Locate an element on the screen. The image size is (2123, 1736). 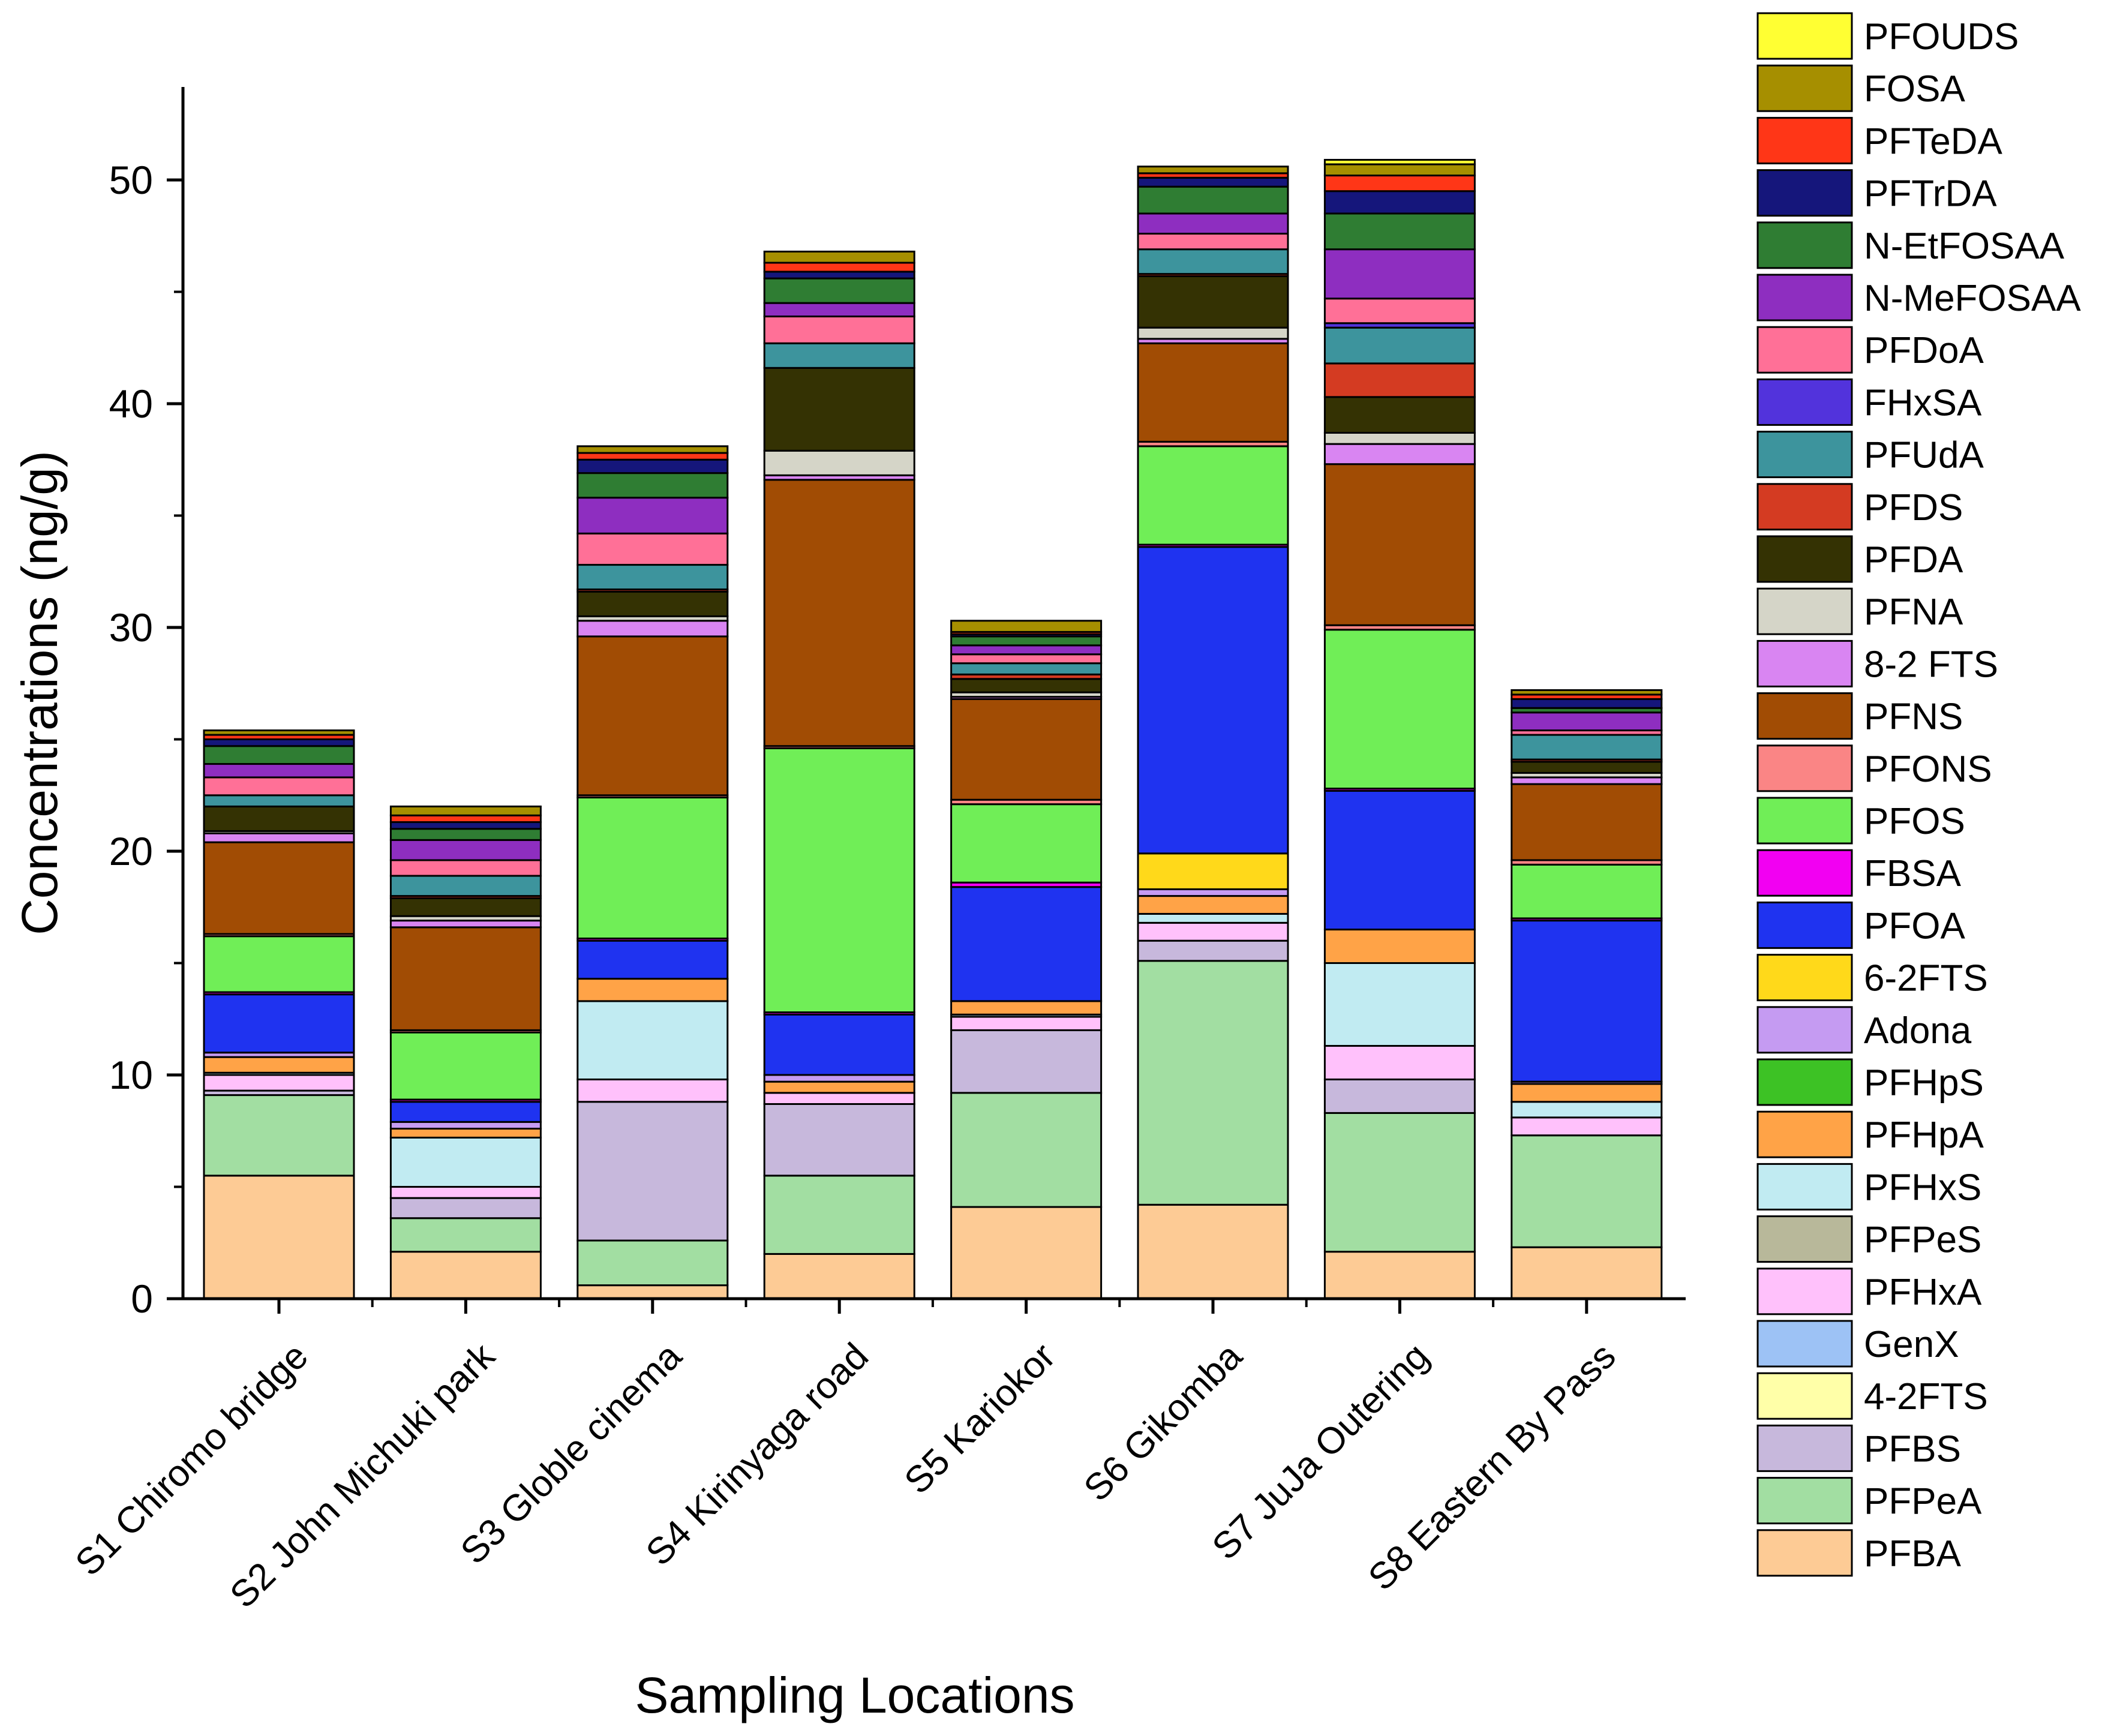
y-tick-label: 10 is located at coordinates (131, 1075).